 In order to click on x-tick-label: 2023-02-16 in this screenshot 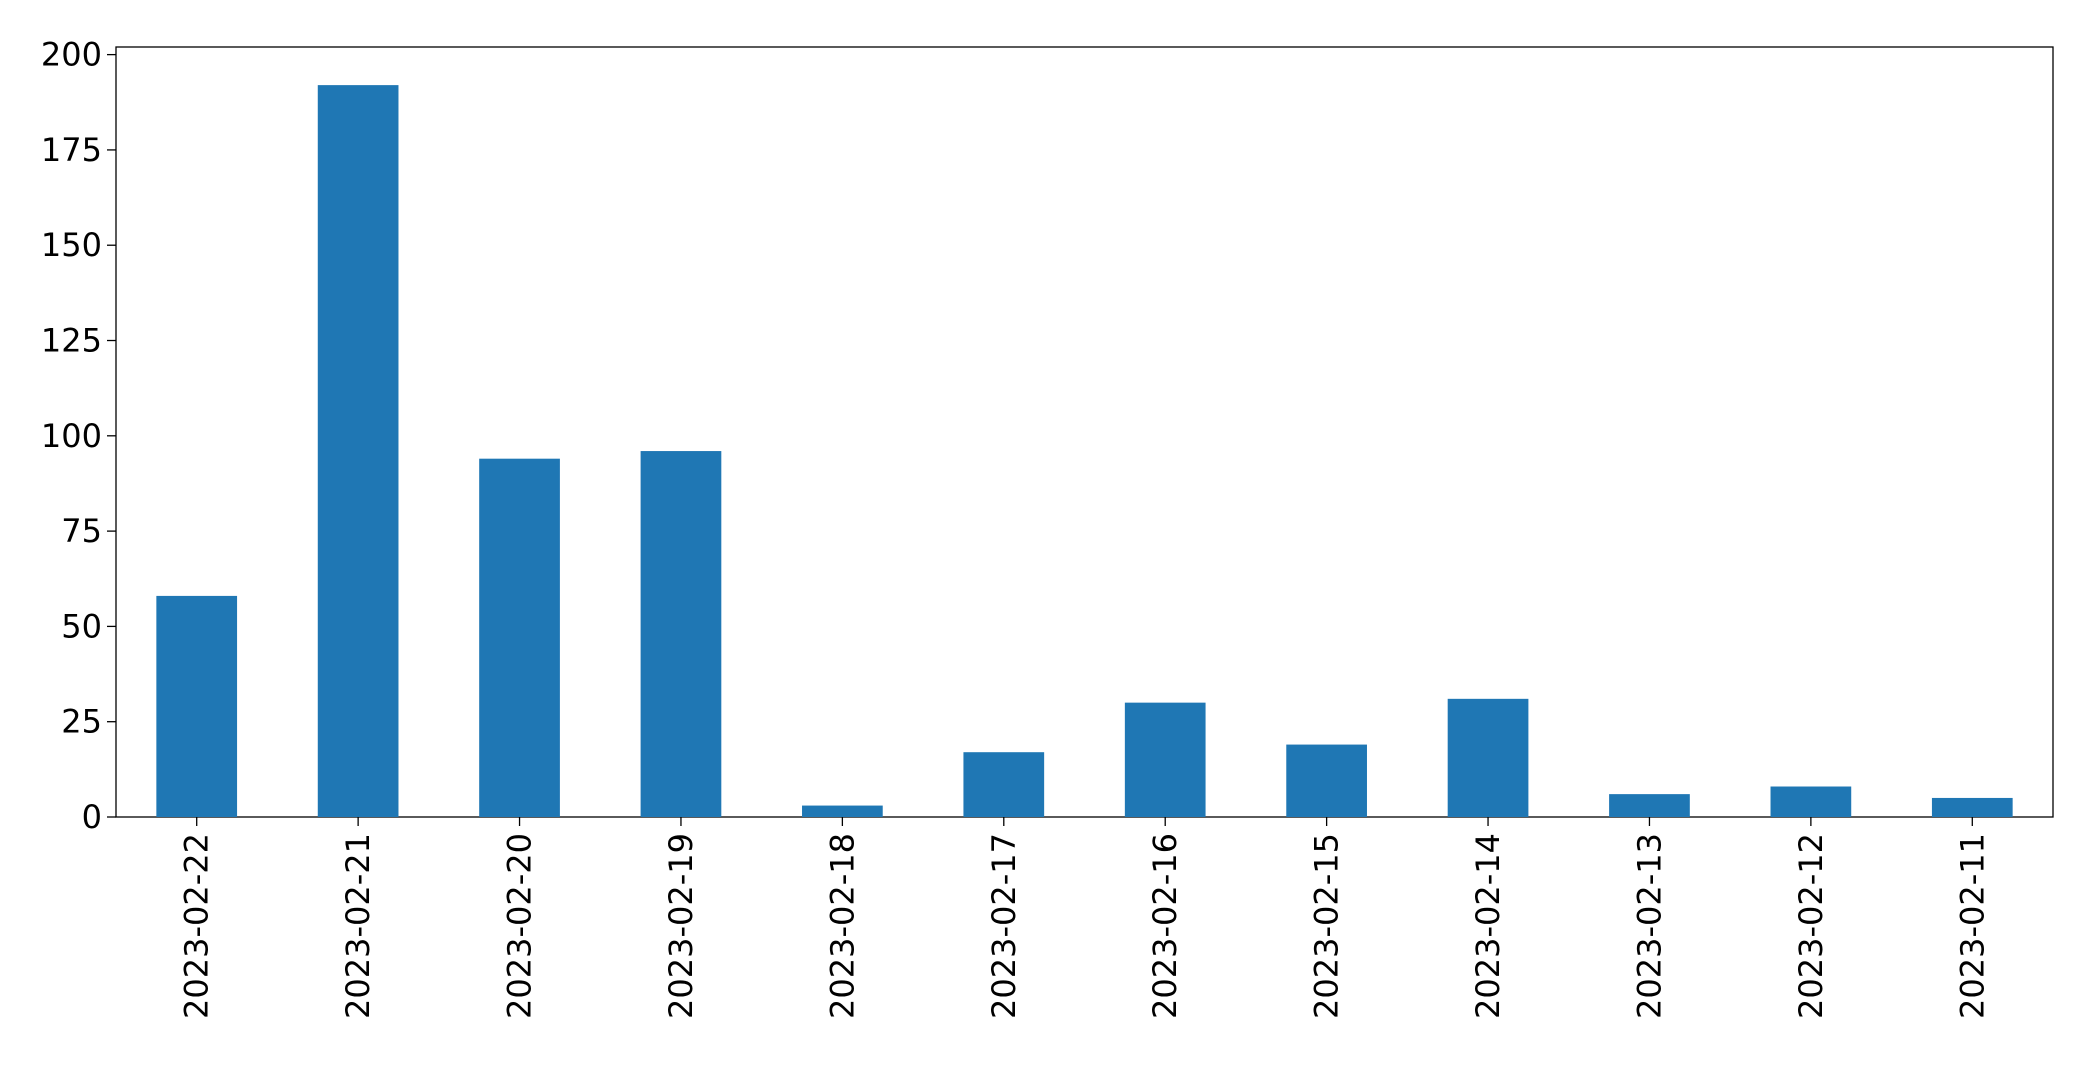, I will do `click(1165, 926)`.